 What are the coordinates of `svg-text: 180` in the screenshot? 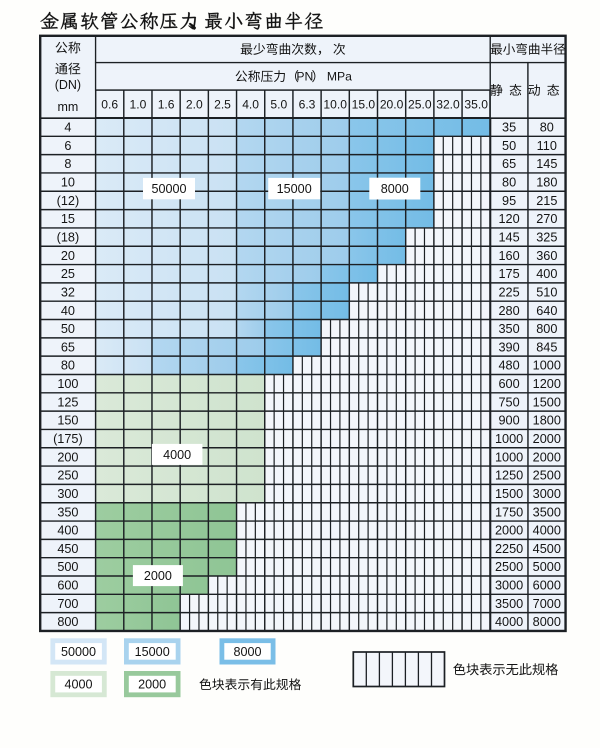 It's located at (546, 183).